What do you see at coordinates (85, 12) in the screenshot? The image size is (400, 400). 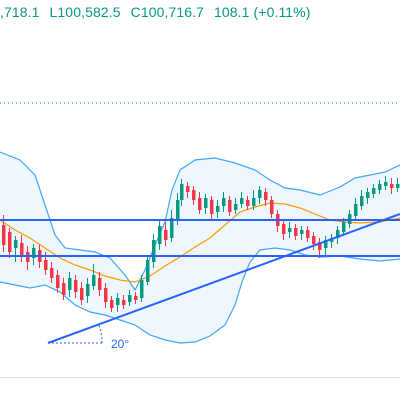 I see `low-value: L100,582.5` at bounding box center [85, 12].